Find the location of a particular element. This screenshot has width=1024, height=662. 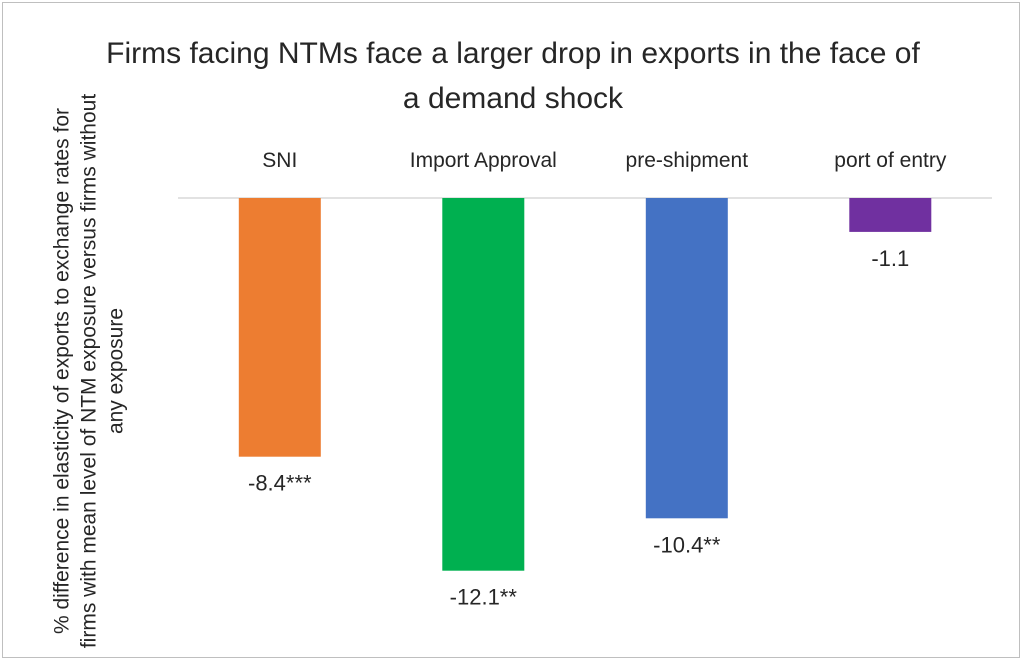

category-label: port of entry is located at coordinates (890, 160).